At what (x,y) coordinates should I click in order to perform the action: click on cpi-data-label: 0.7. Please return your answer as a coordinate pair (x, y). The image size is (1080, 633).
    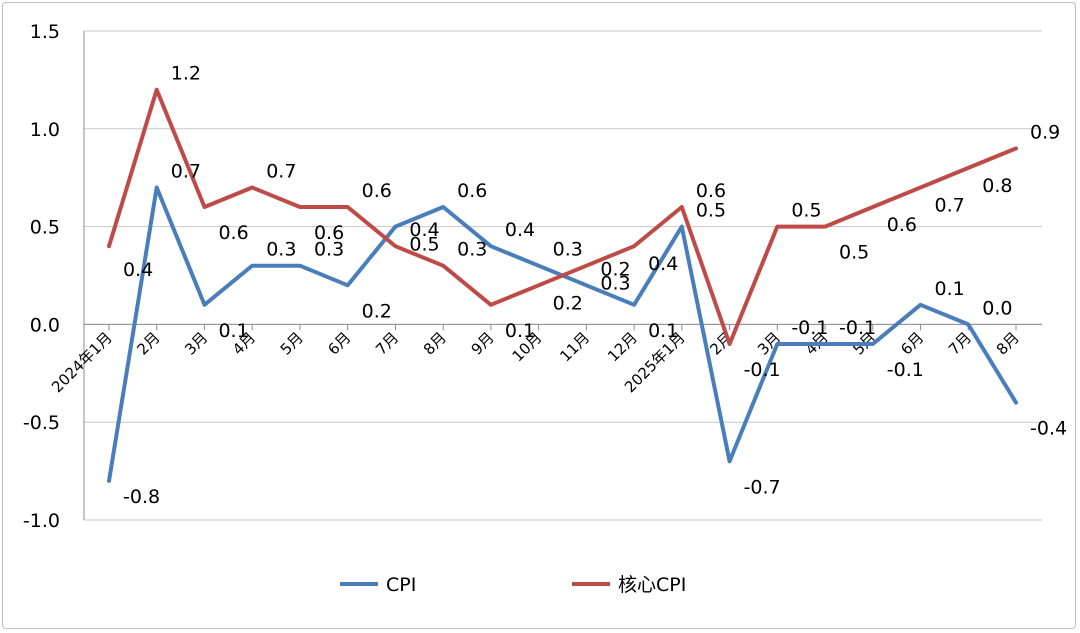
    Looking at the image, I should click on (186, 171).